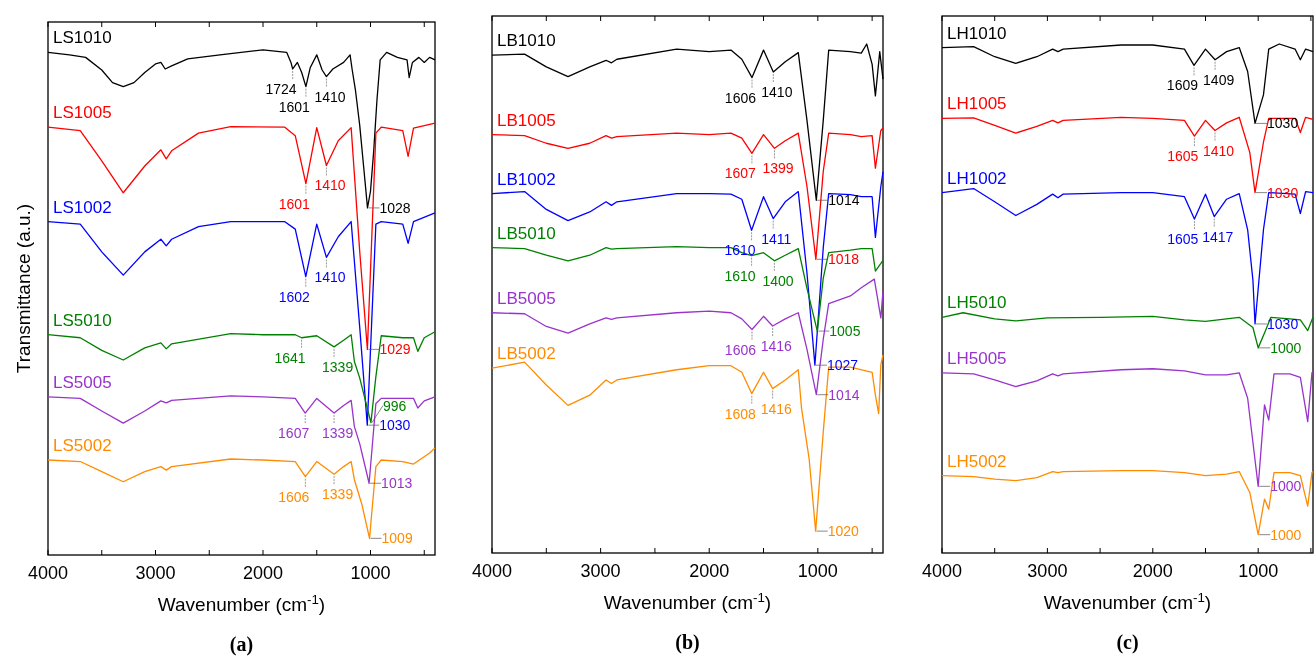 This screenshot has height=663, width=1315. Describe the element at coordinates (845, 331) in the screenshot. I see `annotation: 1005` at that location.